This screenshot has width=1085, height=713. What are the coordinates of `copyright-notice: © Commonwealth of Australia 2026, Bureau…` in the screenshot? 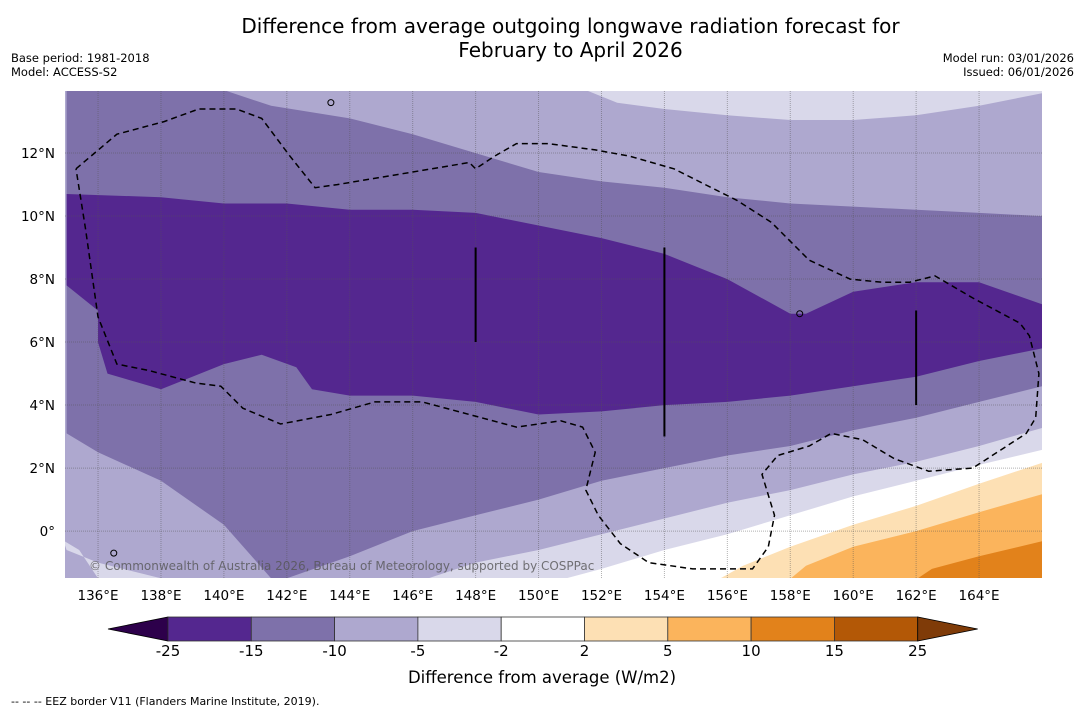 It's located at (341, 566).